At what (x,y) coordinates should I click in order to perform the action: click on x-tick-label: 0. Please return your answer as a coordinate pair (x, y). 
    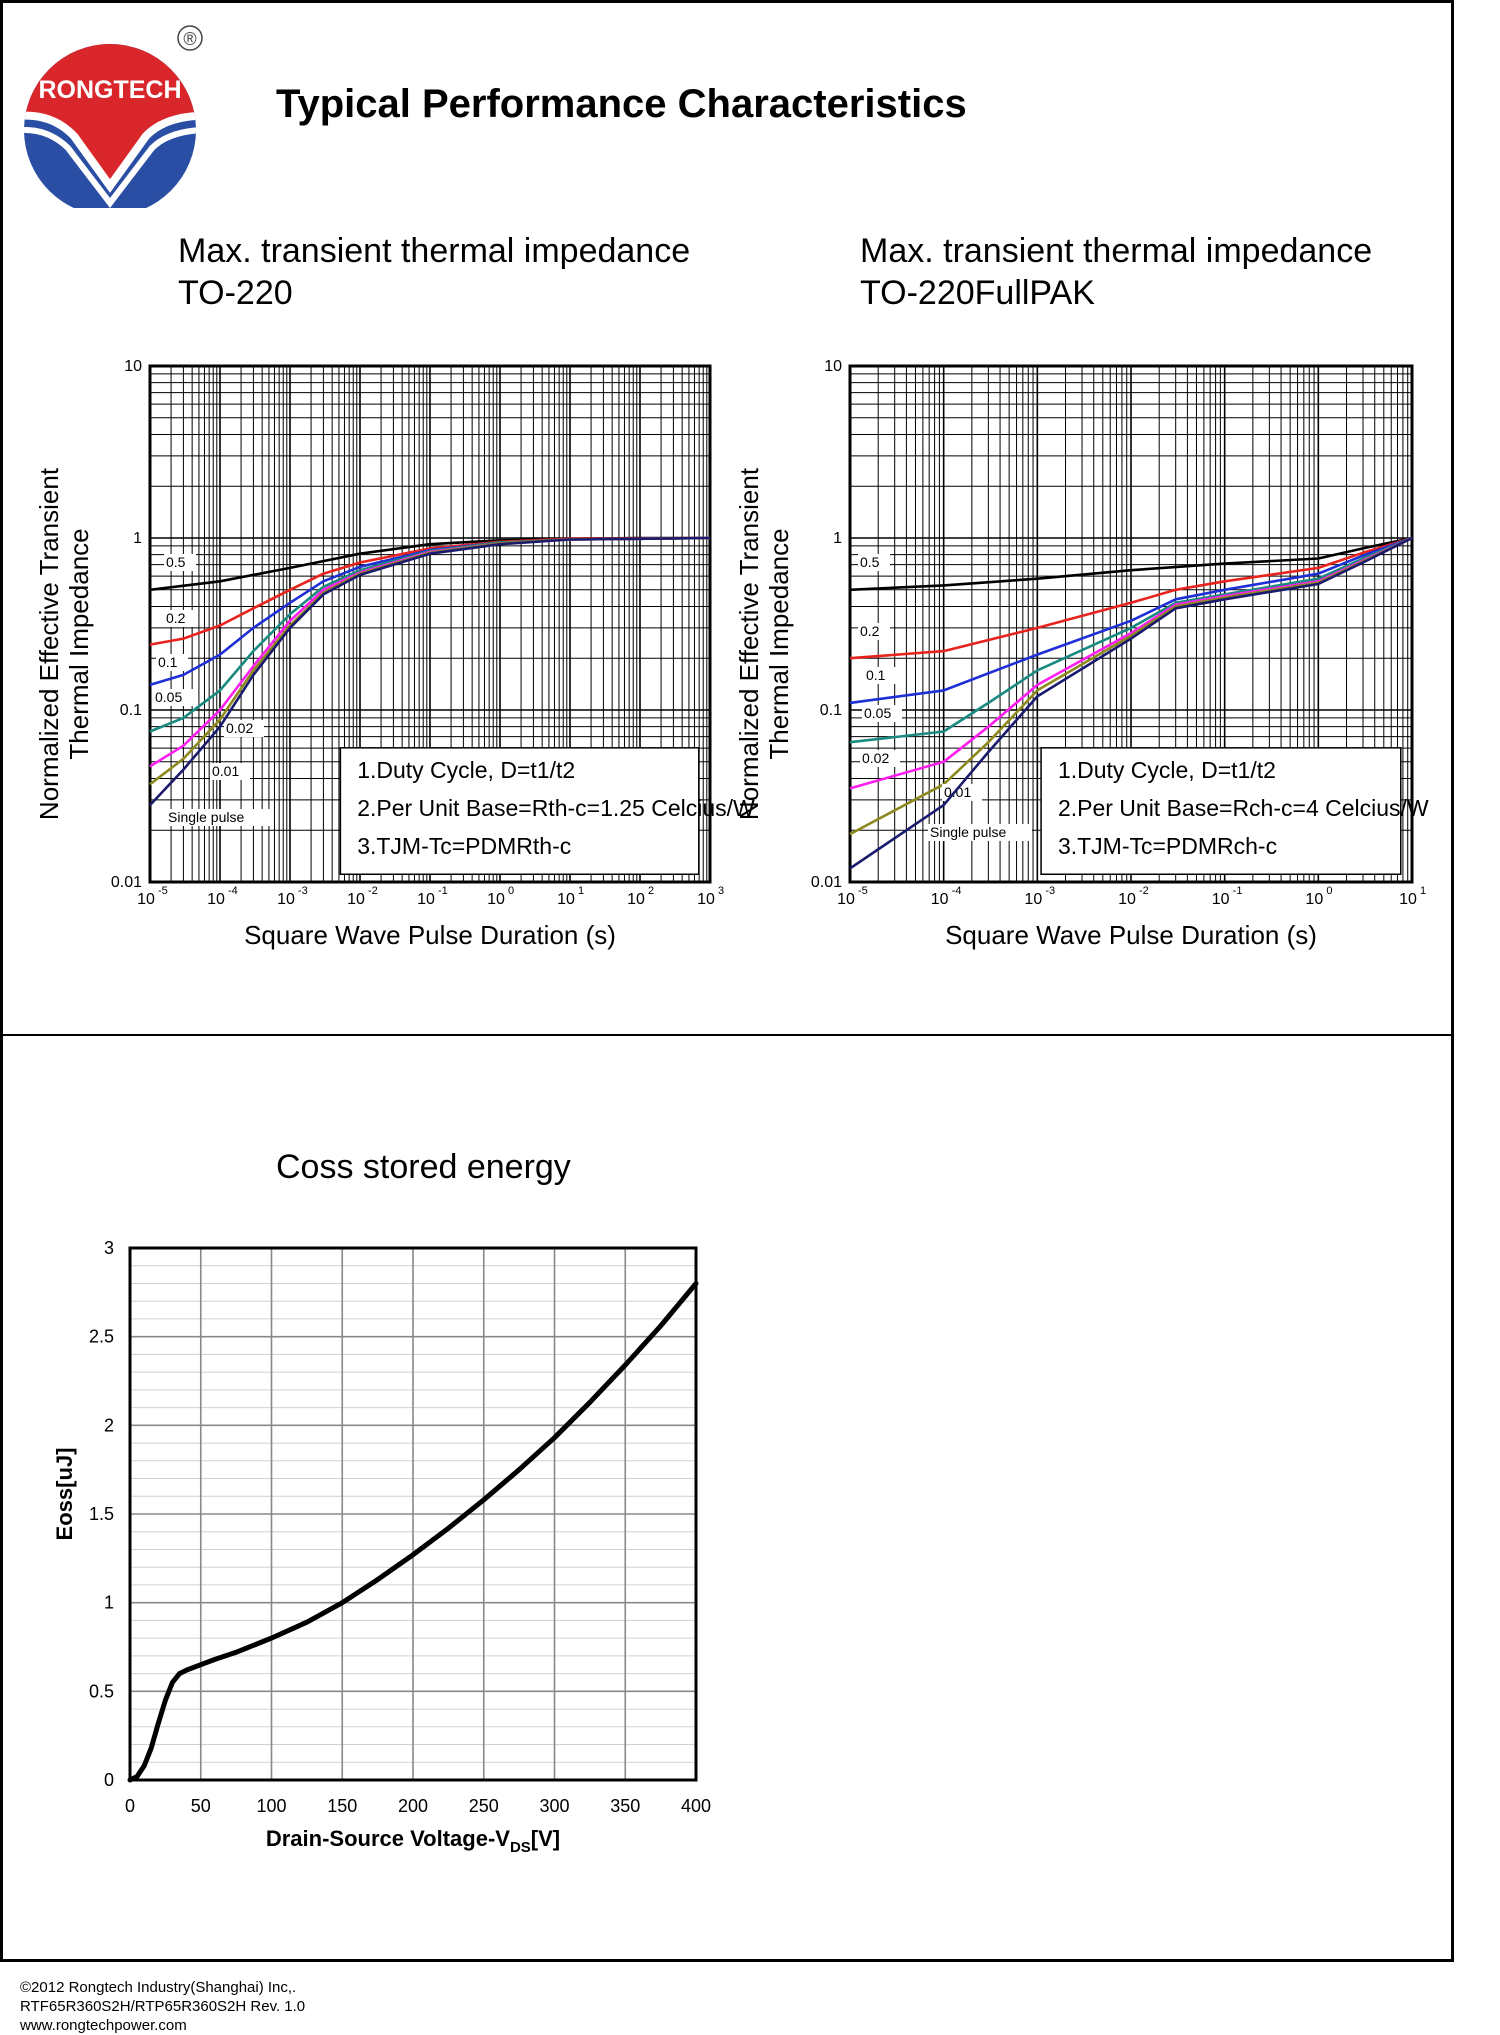
    Looking at the image, I should click on (130, 1806).